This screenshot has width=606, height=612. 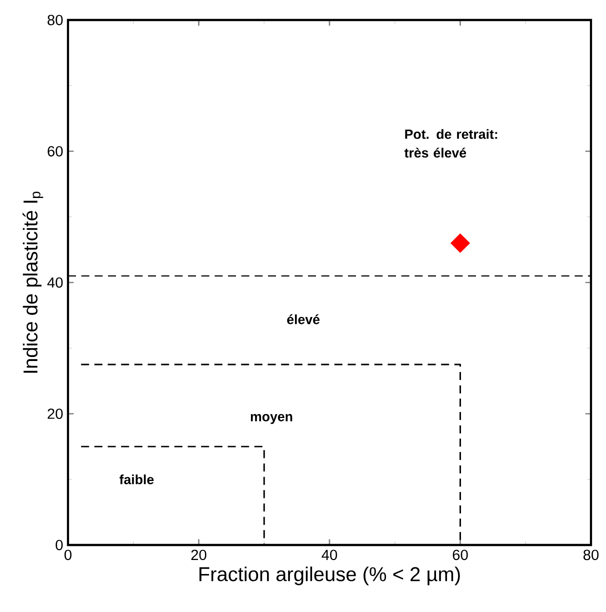 What do you see at coordinates (55, 413) in the screenshot?
I see `y-tick-label: 20` at bounding box center [55, 413].